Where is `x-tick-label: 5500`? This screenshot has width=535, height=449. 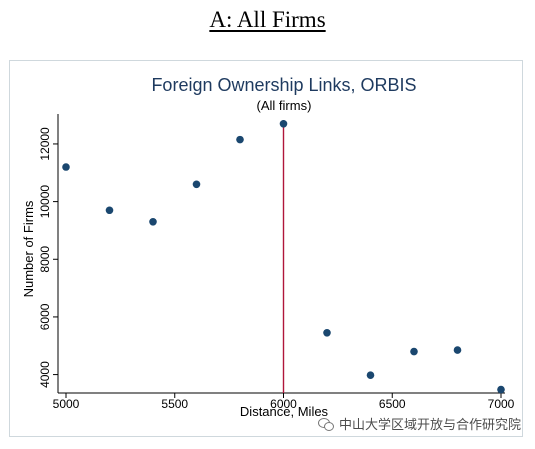
x-tick-label: 5500 is located at coordinates (174, 404).